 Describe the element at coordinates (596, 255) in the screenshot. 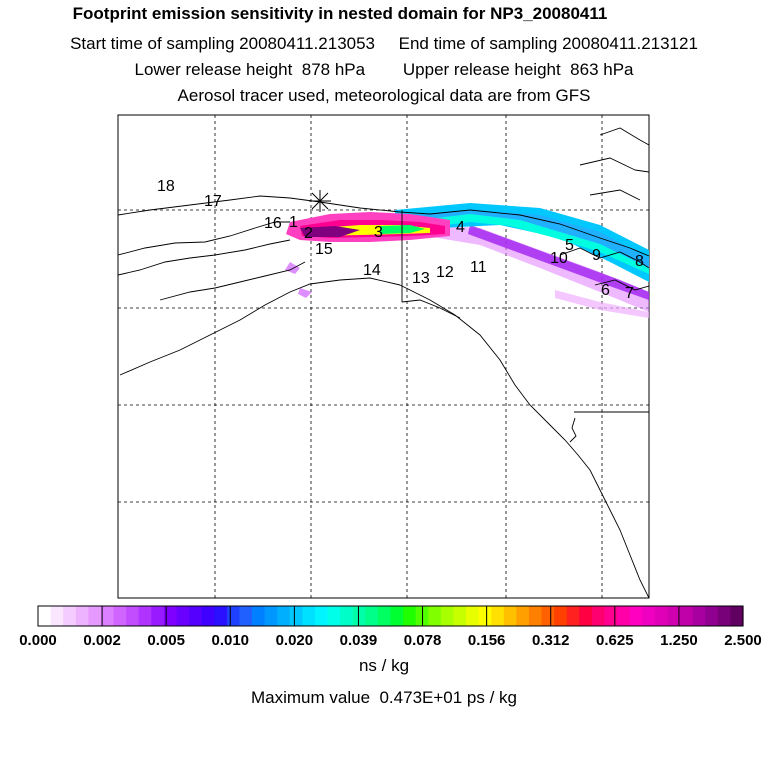

I see `point-label: 9` at that location.